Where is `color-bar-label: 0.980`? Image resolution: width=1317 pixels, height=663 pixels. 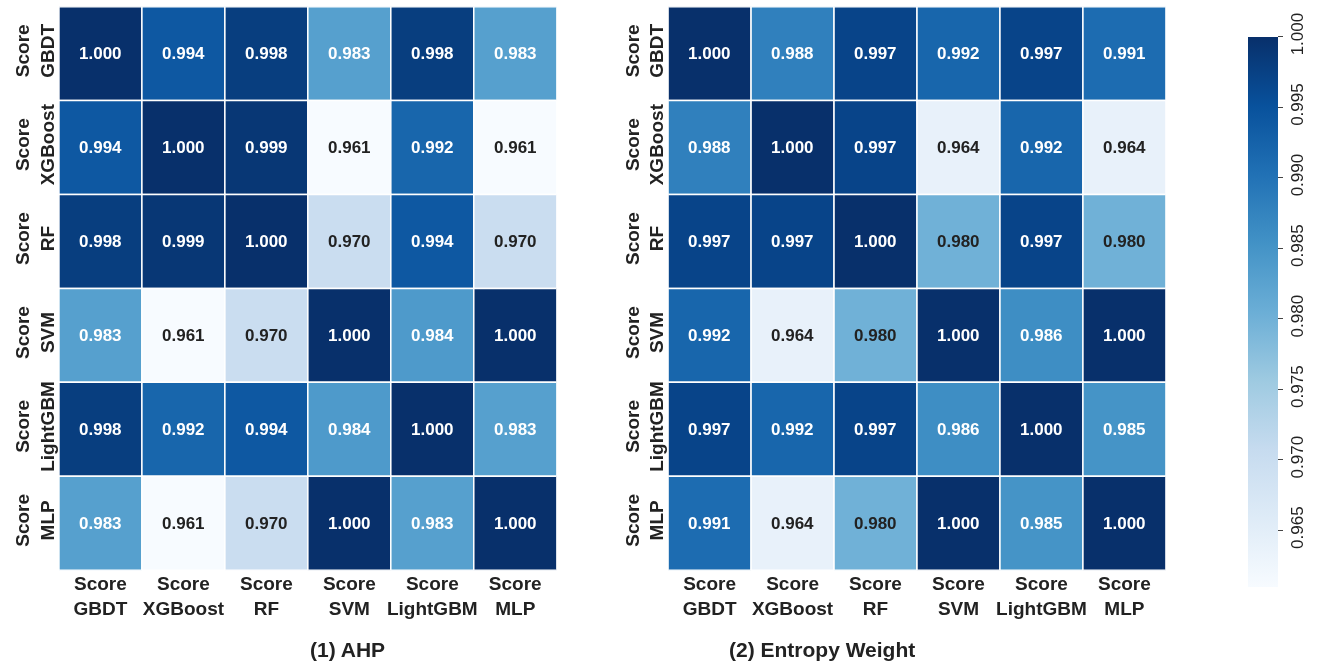 color-bar-label: 0.980 is located at coordinates (1297, 316).